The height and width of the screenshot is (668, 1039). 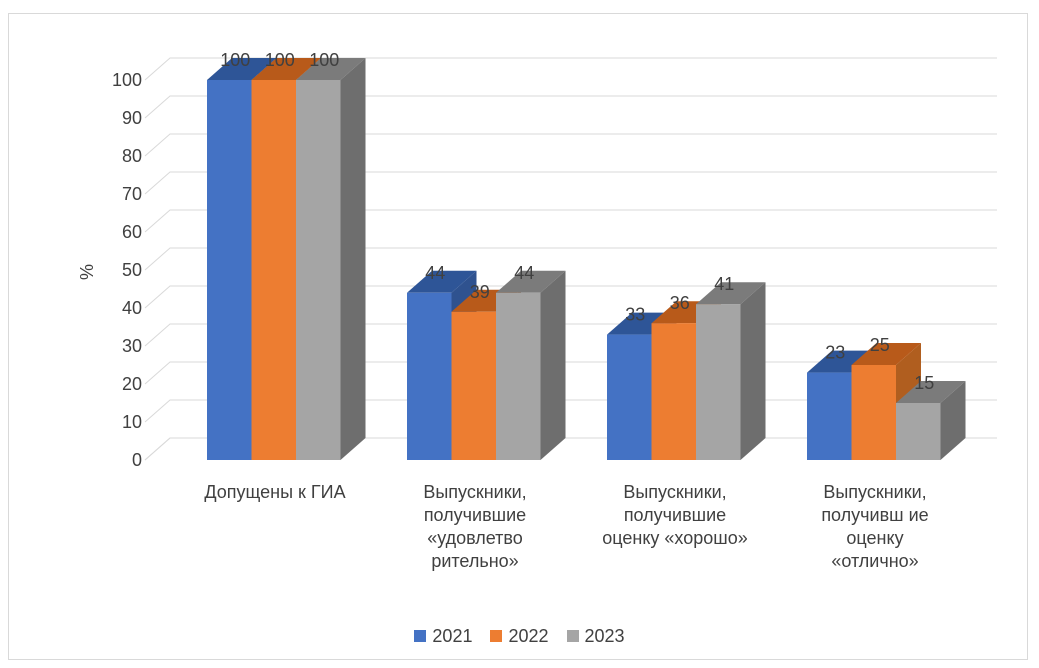 What do you see at coordinates (880, 345) in the screenshot?
I see `data-label: 25` at bounding box center [880, 345].